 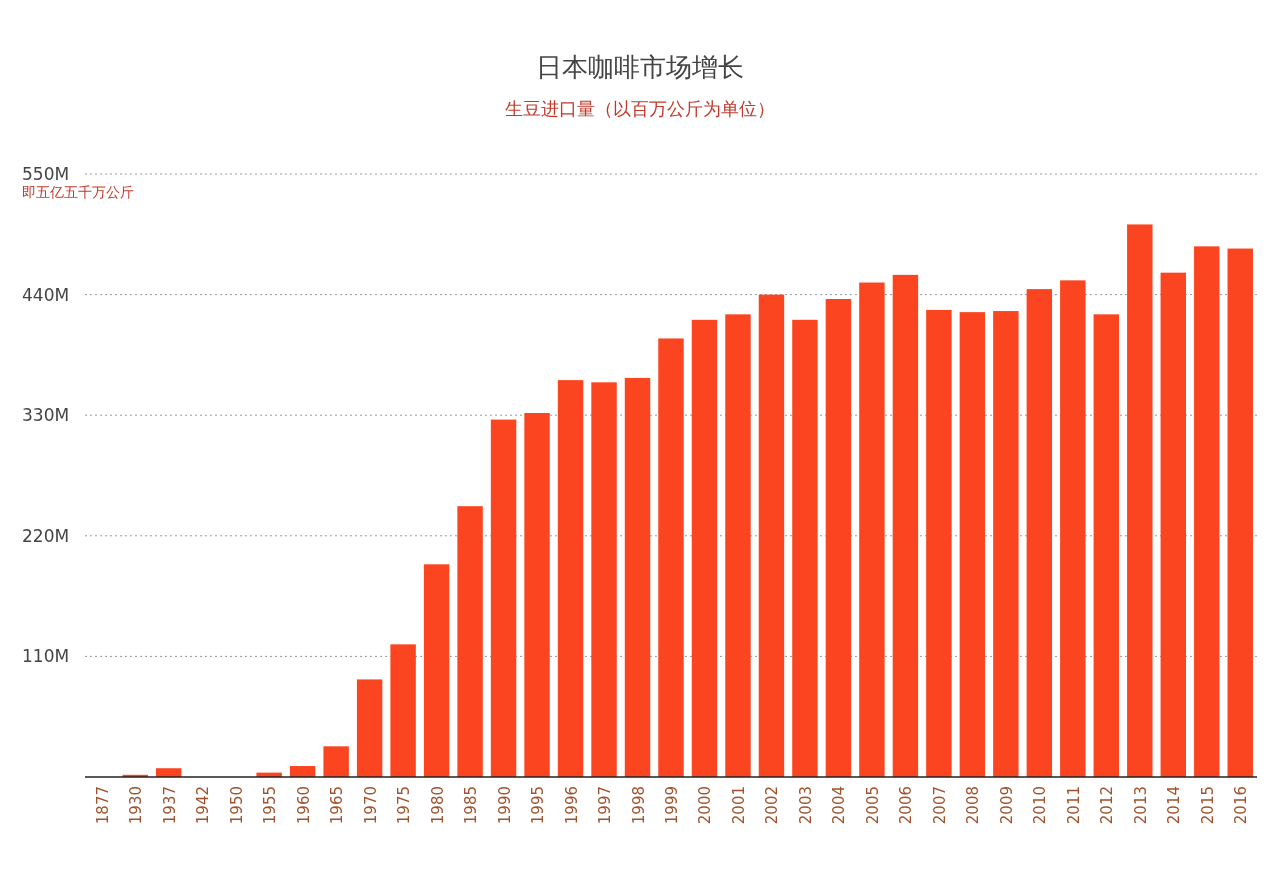 What do you see at coordinates (906, 805) in the screenshot?
I see `x-tick-label: 2006` at bounding box center [906, 805].